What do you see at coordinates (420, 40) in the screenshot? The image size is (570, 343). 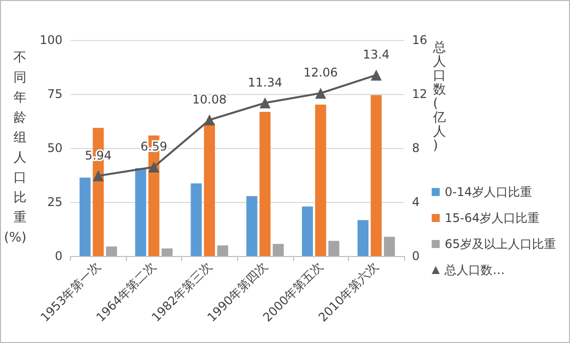 I see `y2-tick-label: 16` at bounding box center [420, 40].